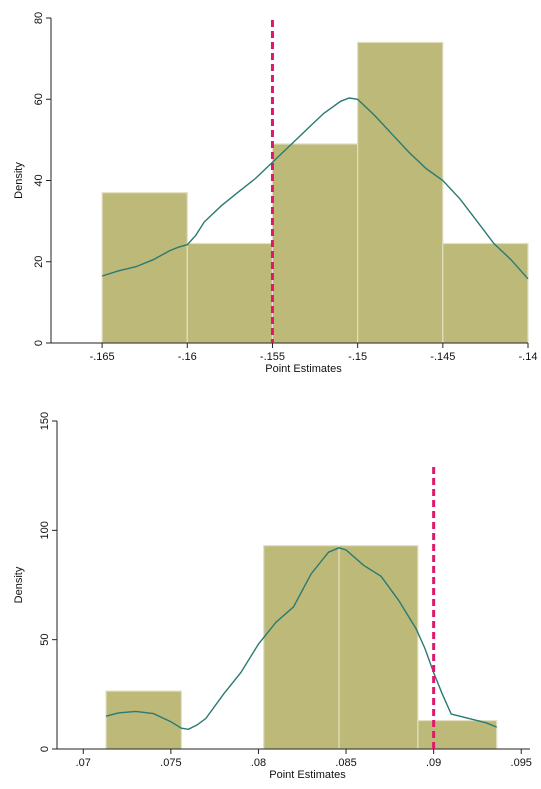 The height and width of the screenshot is (789, 541). I want to click on x-tick-label: .095, so click(521, 763).